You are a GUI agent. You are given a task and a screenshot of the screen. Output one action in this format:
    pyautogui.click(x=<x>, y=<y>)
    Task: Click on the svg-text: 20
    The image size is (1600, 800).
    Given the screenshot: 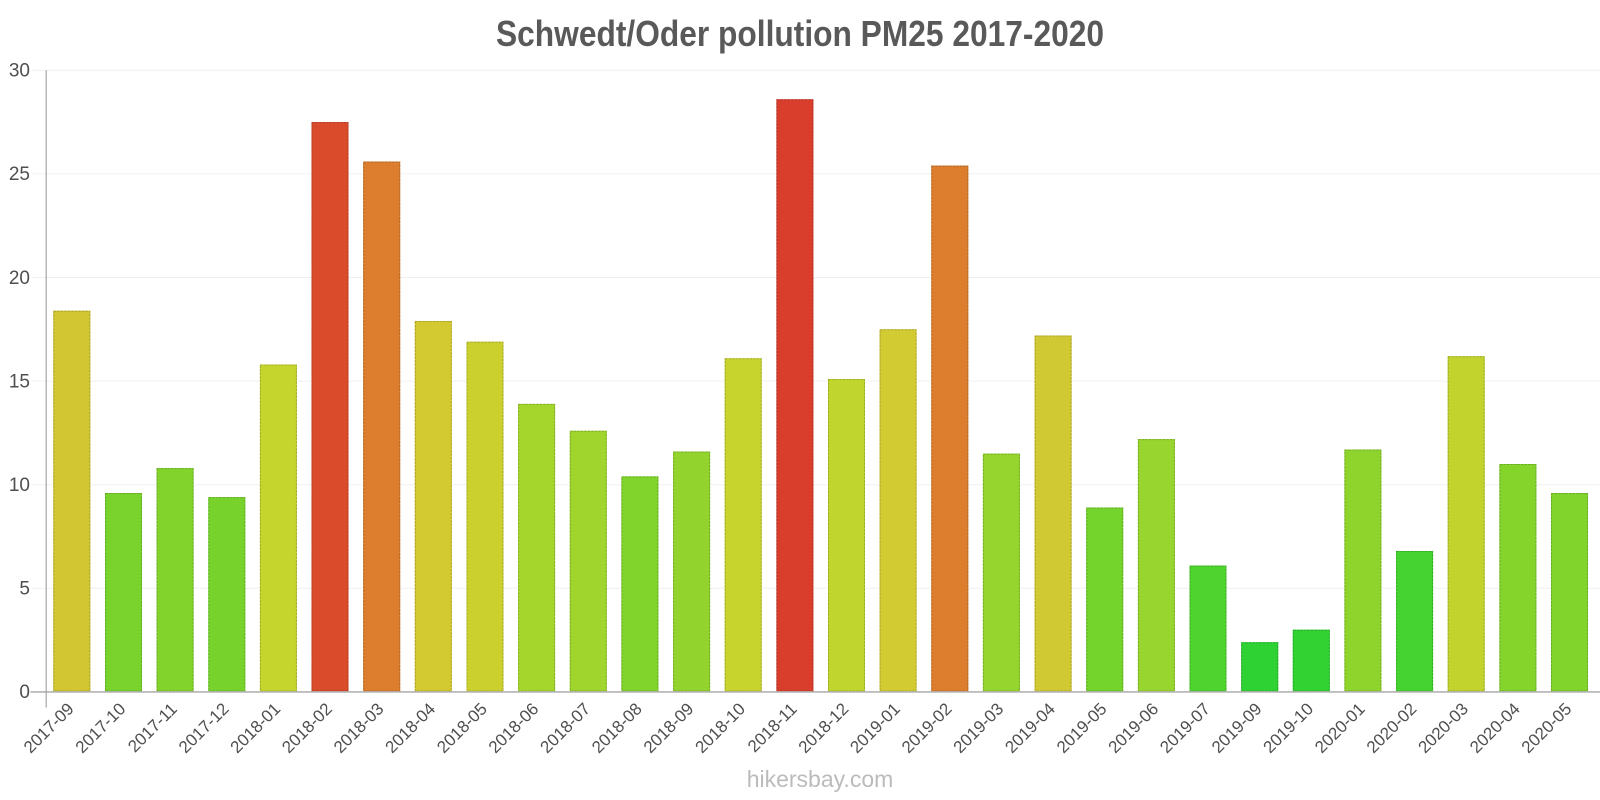 What is the action you would take?
    pyautogui.click(x=19, y=278)
    